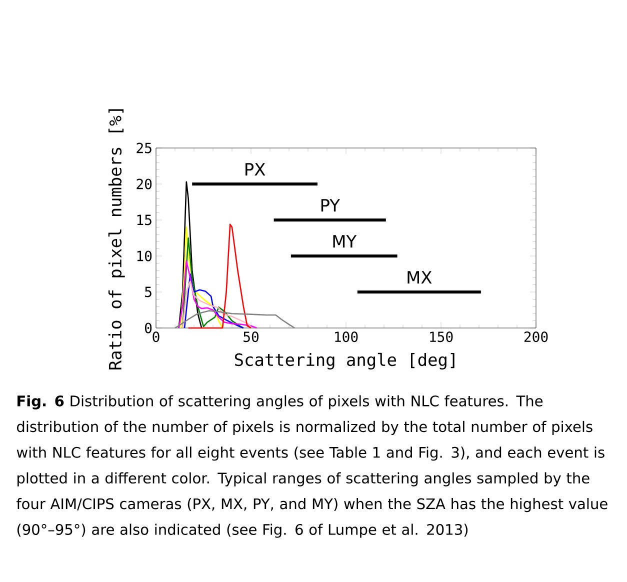 The width and height of the screenshot is (627, 582). What do you see at coordinates (330, 205) in the screenshot?
I see `series-label: PY` at bounding box center [330, 205].